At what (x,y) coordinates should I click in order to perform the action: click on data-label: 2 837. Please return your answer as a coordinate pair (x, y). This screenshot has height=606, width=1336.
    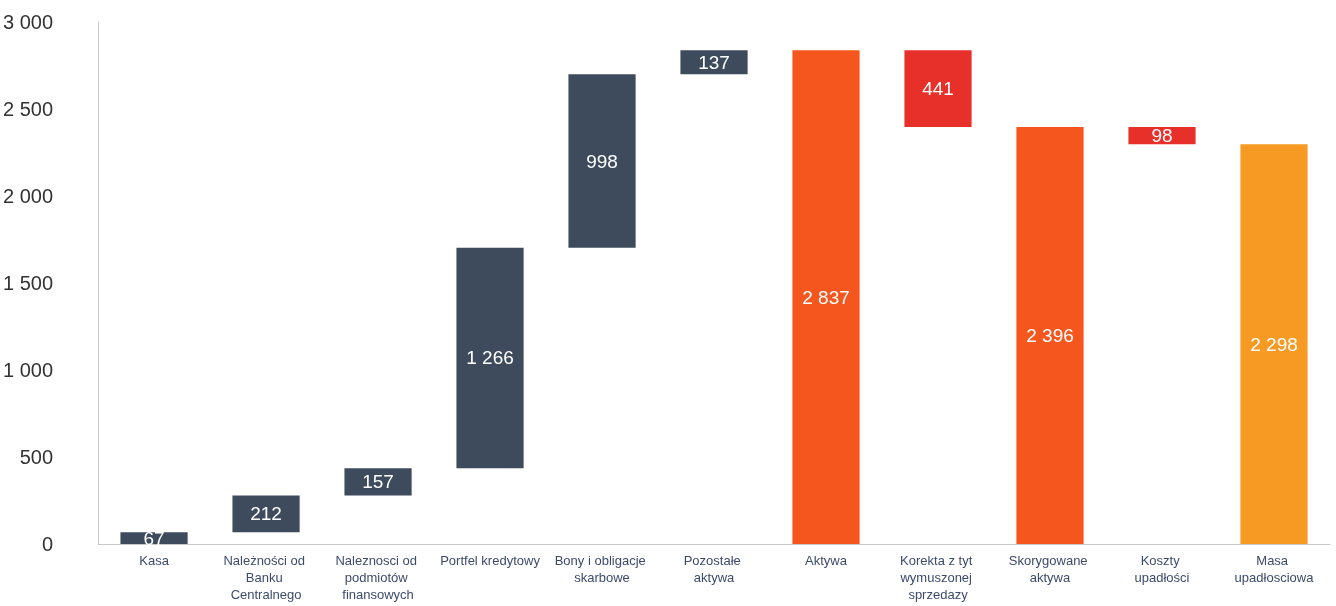
    Looking at the image, I should click on (826, 297).